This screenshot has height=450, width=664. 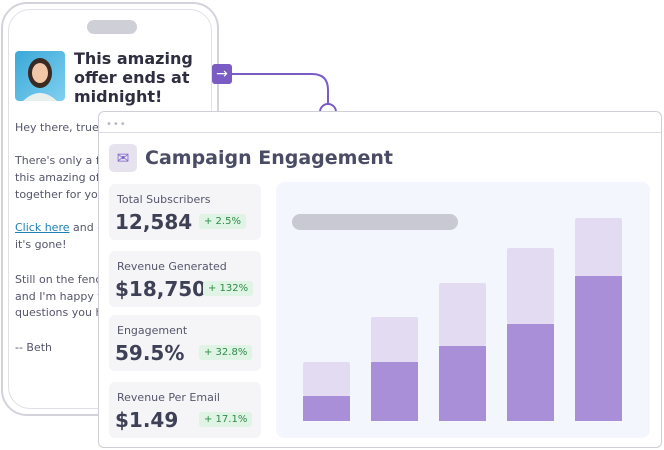 I want to click on stat-change: + 2.5%, so click(x=222, y=221).